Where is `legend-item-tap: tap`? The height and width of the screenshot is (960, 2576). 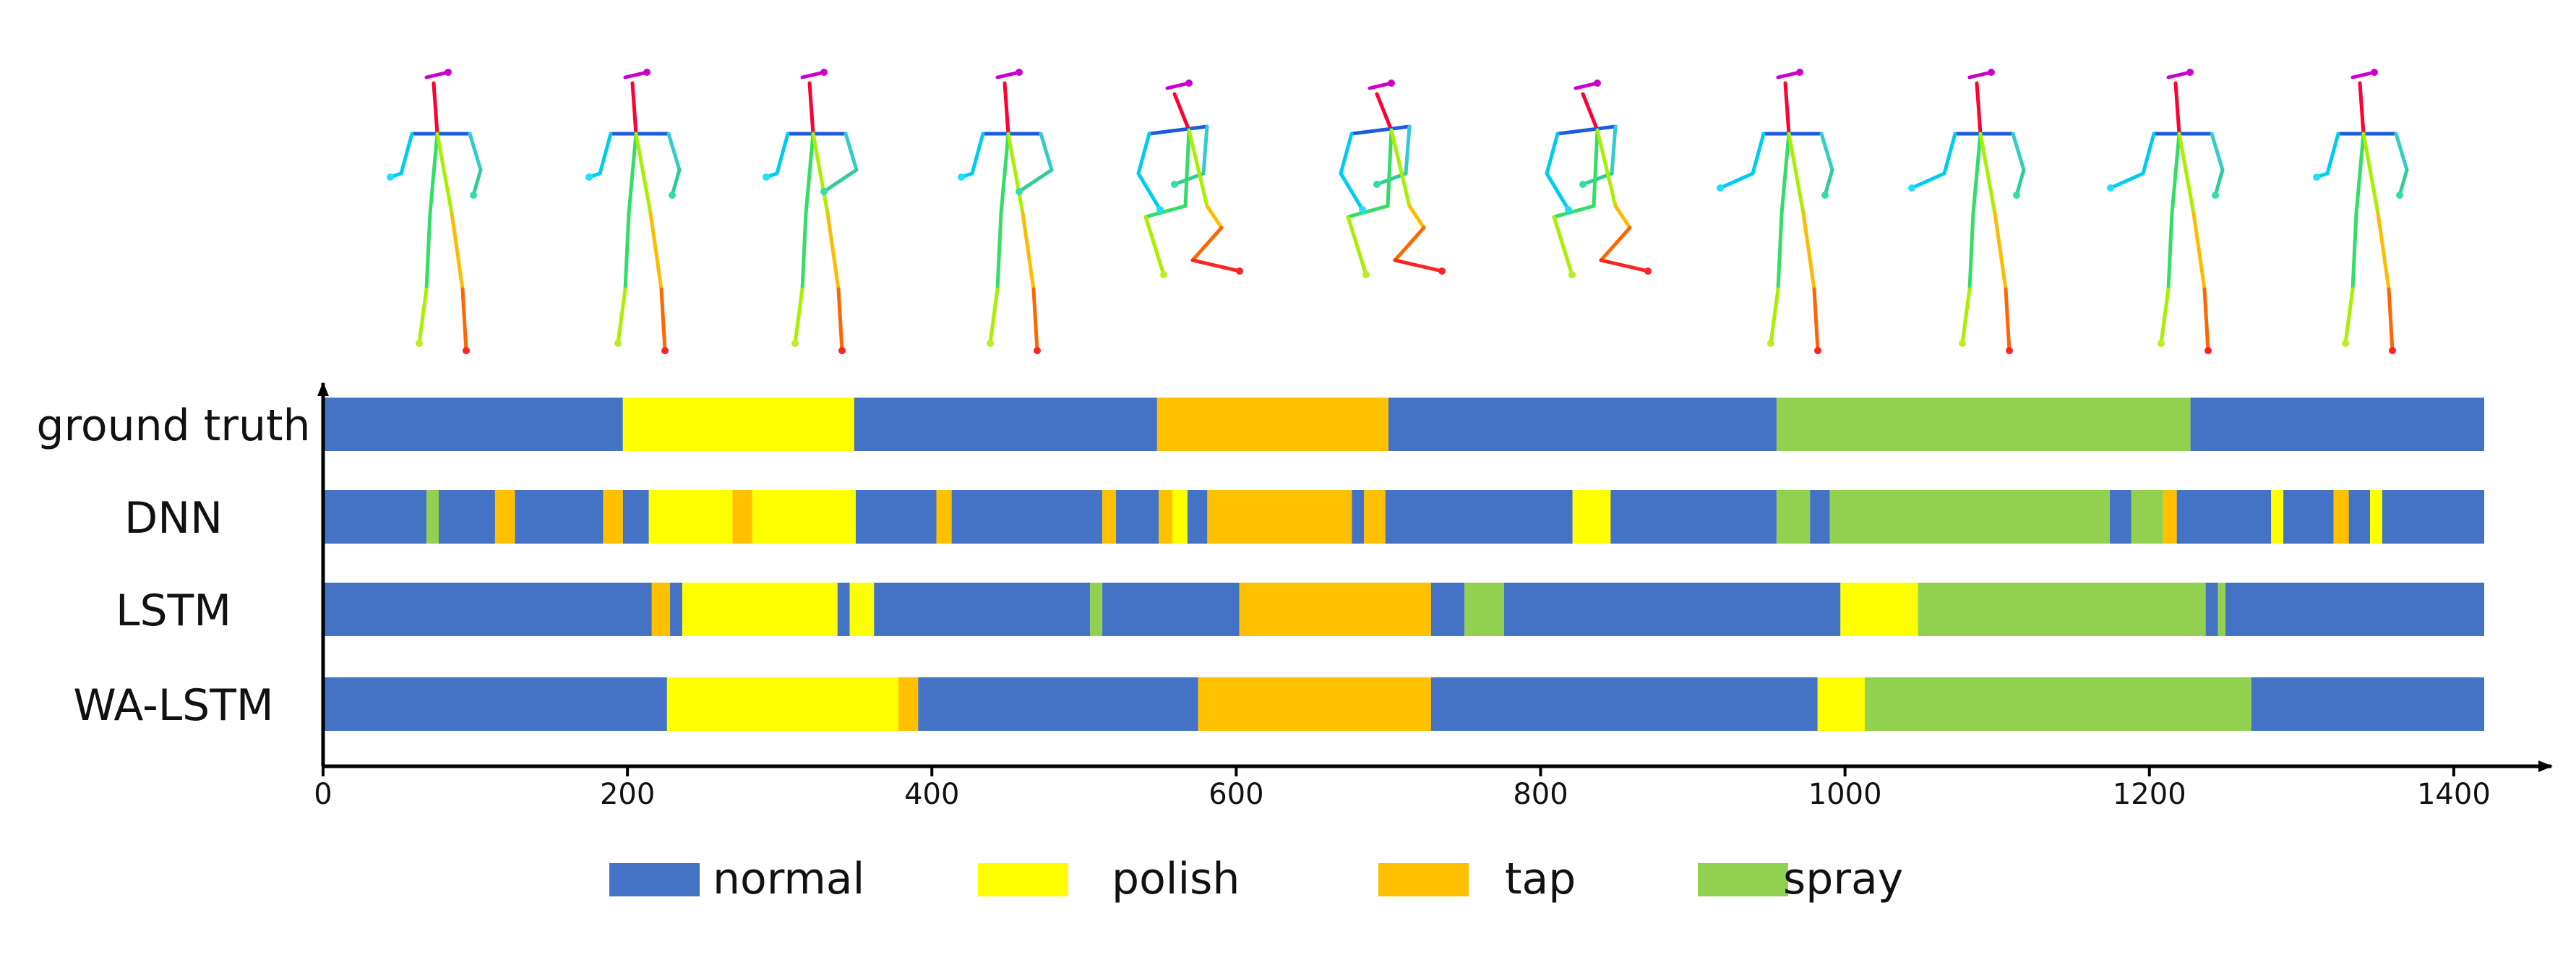 legend-item-tap: tap is located at coordinates (1477, 879).